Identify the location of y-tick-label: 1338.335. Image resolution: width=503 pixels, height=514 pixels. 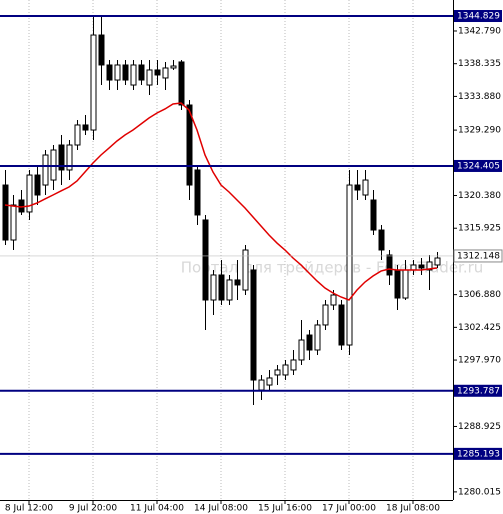
(479, 64).